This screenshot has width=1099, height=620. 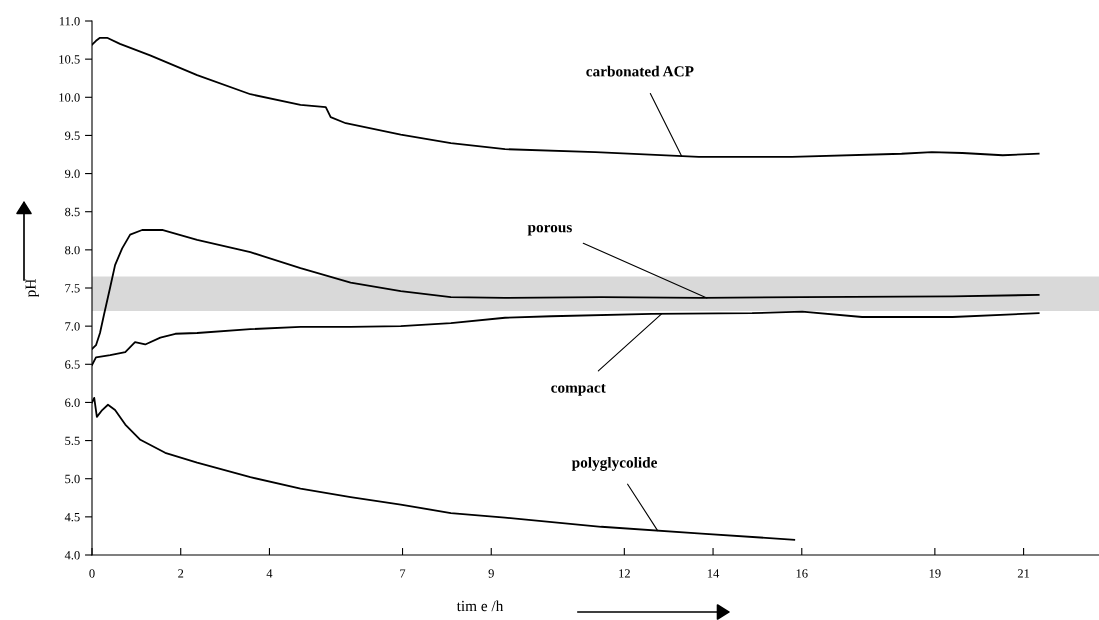 I want to click on y-tick-label: 5.0, so click(x=72, y=479).